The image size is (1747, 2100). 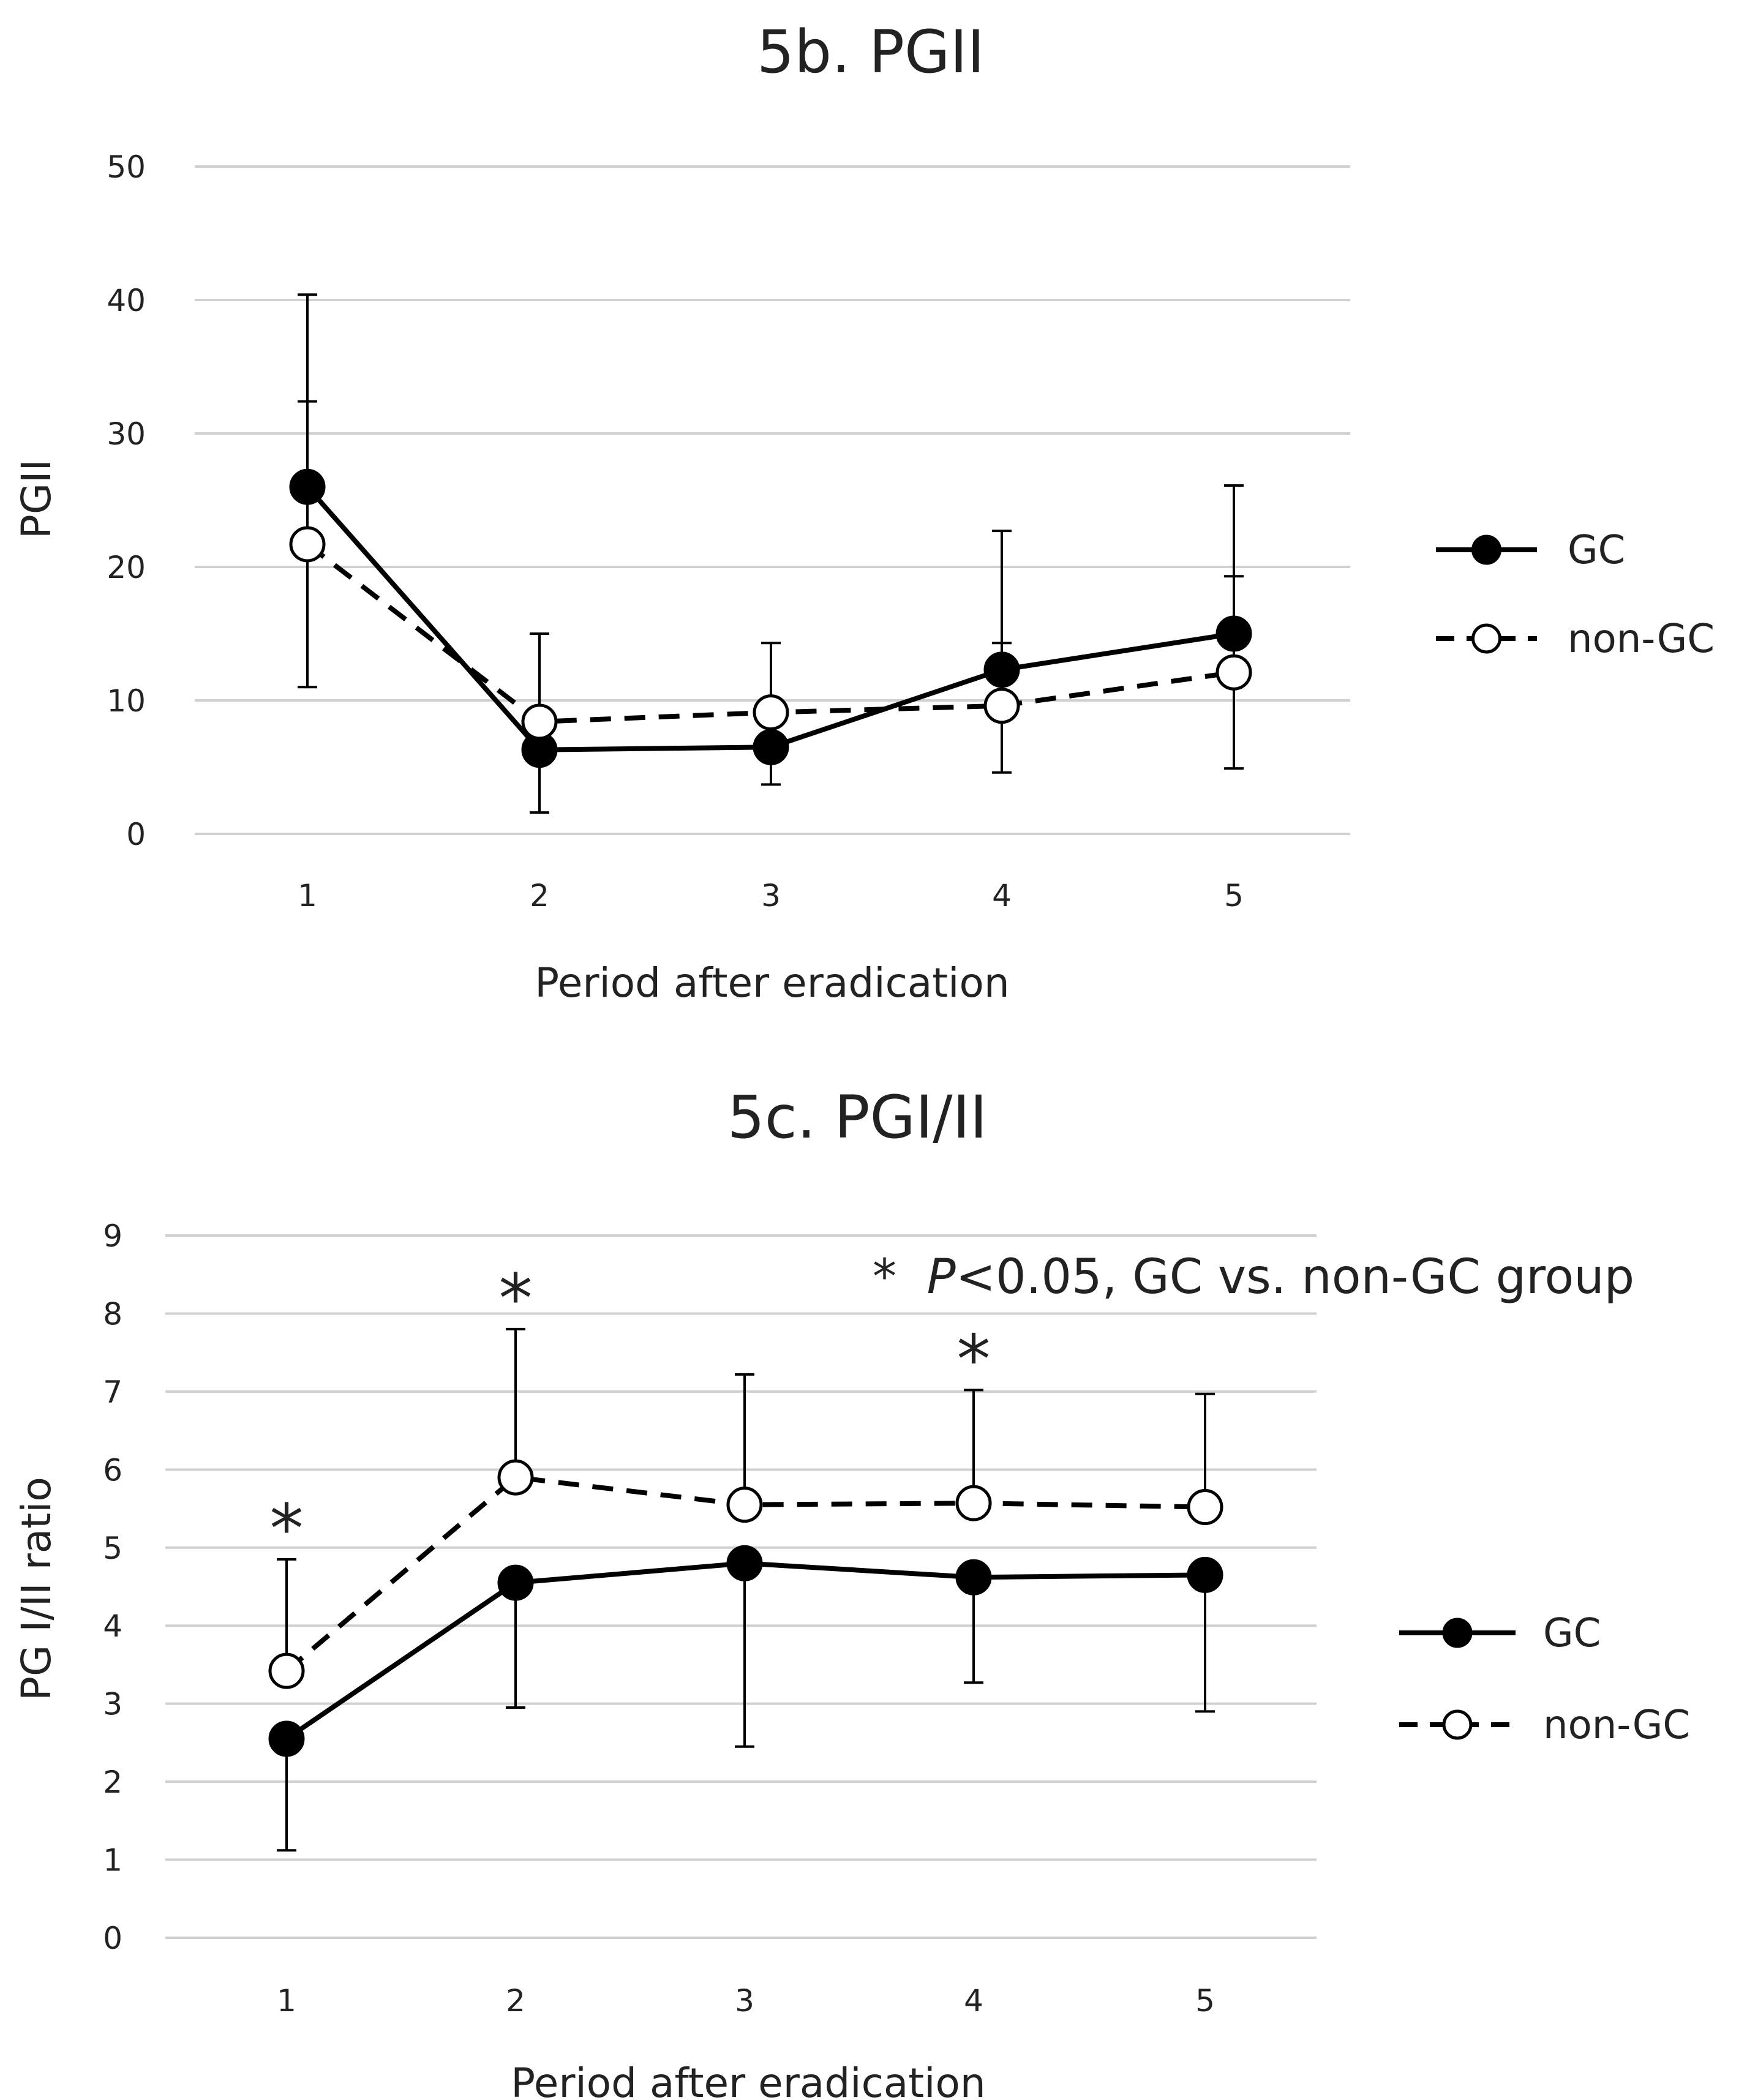 What do you see at coordinates (112, 1236) in the screenshot?
I see `y-tick-label: 9` at bounding box center [112, 1236].